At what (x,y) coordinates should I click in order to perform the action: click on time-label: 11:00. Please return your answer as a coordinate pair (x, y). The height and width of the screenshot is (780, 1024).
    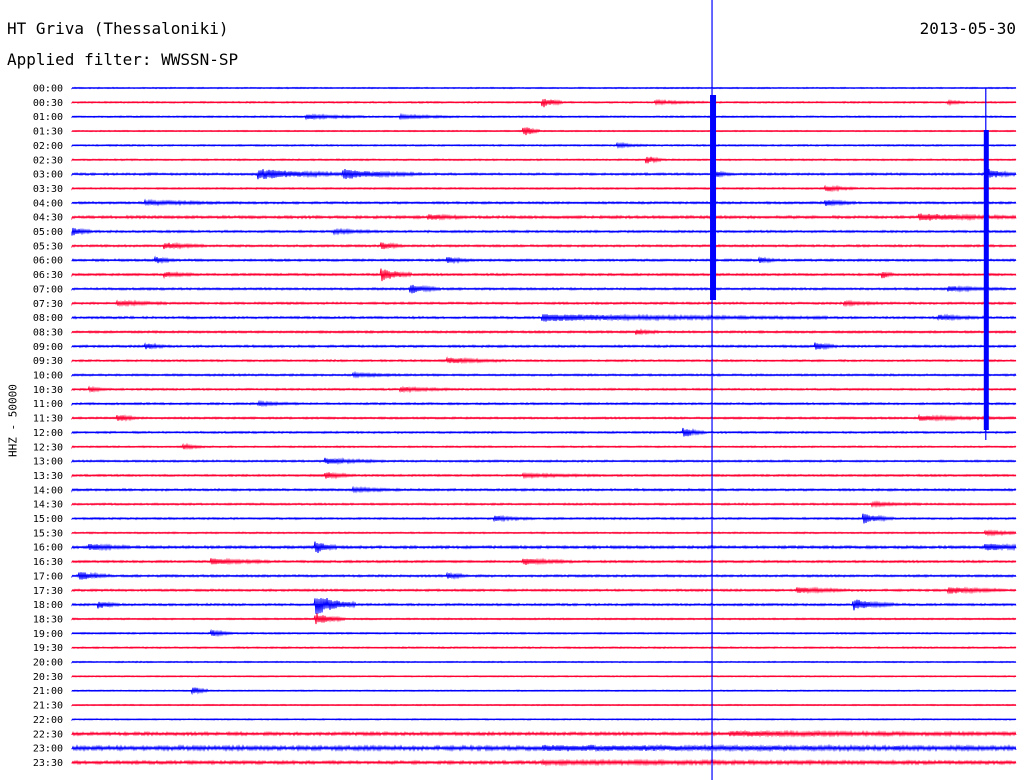
    Looking at the image, I should click on (48, 404).